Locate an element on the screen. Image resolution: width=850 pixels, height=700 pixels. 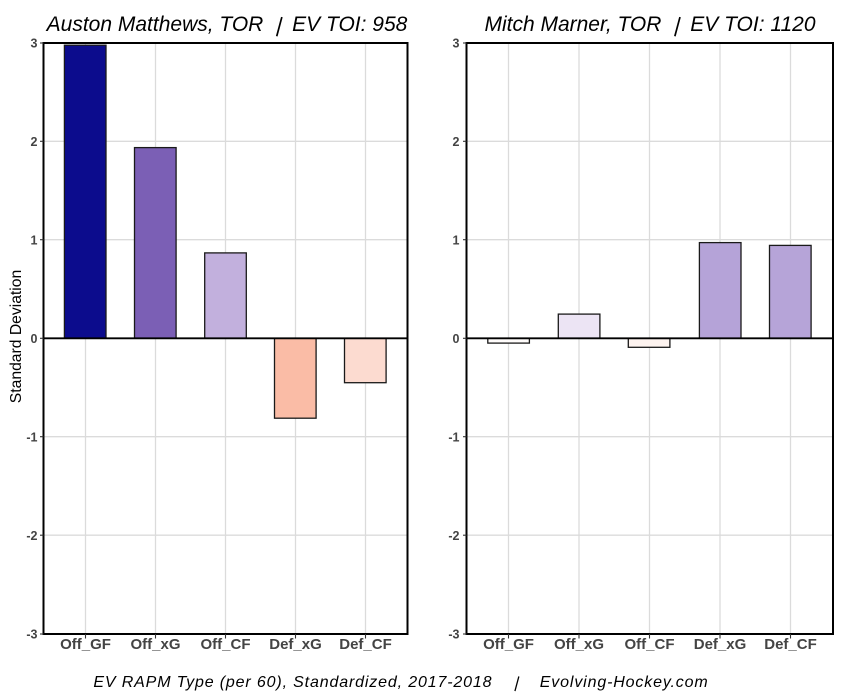
svg-text: Standard Deviation is located at coordinates (16, 336).